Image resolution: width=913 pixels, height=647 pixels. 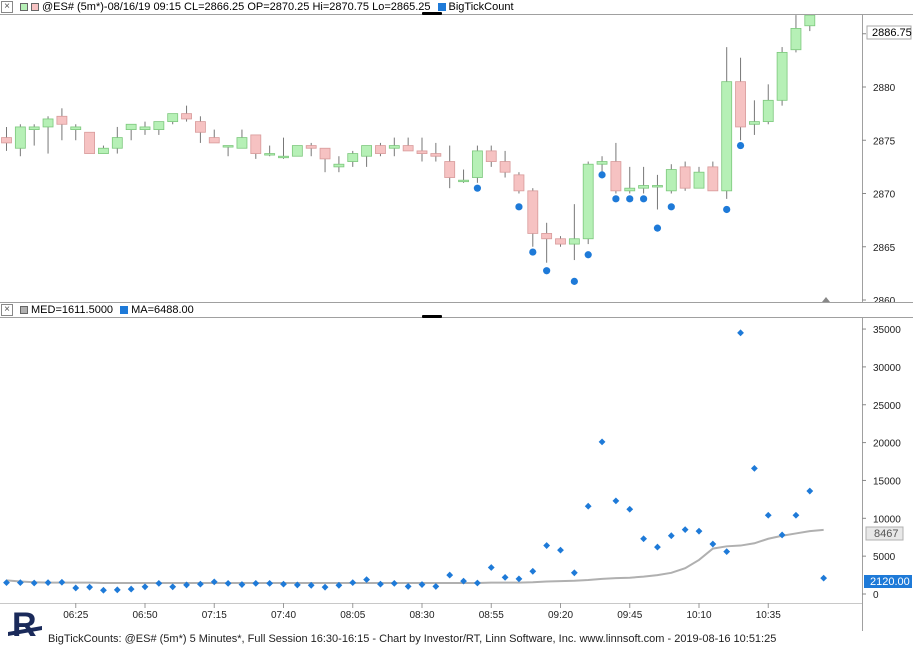 What do you see at coordinates (144, 615) in the screenshot?
I see `time-tick-label: 06:50` at bounding box center [144, 615].